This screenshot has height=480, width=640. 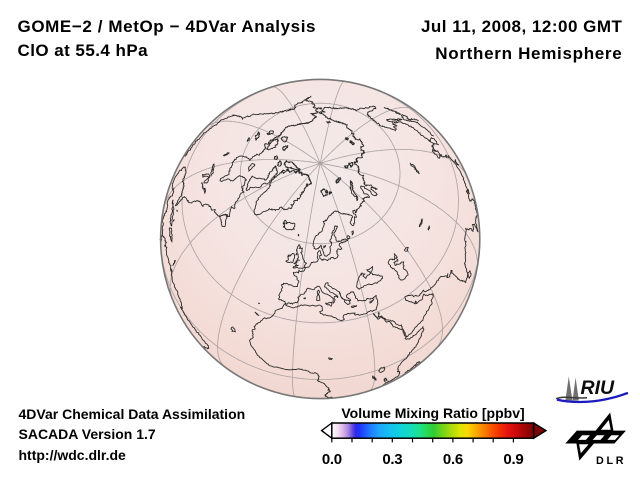 I want to click on svg-text: DLR, so click(x=611, y=459).